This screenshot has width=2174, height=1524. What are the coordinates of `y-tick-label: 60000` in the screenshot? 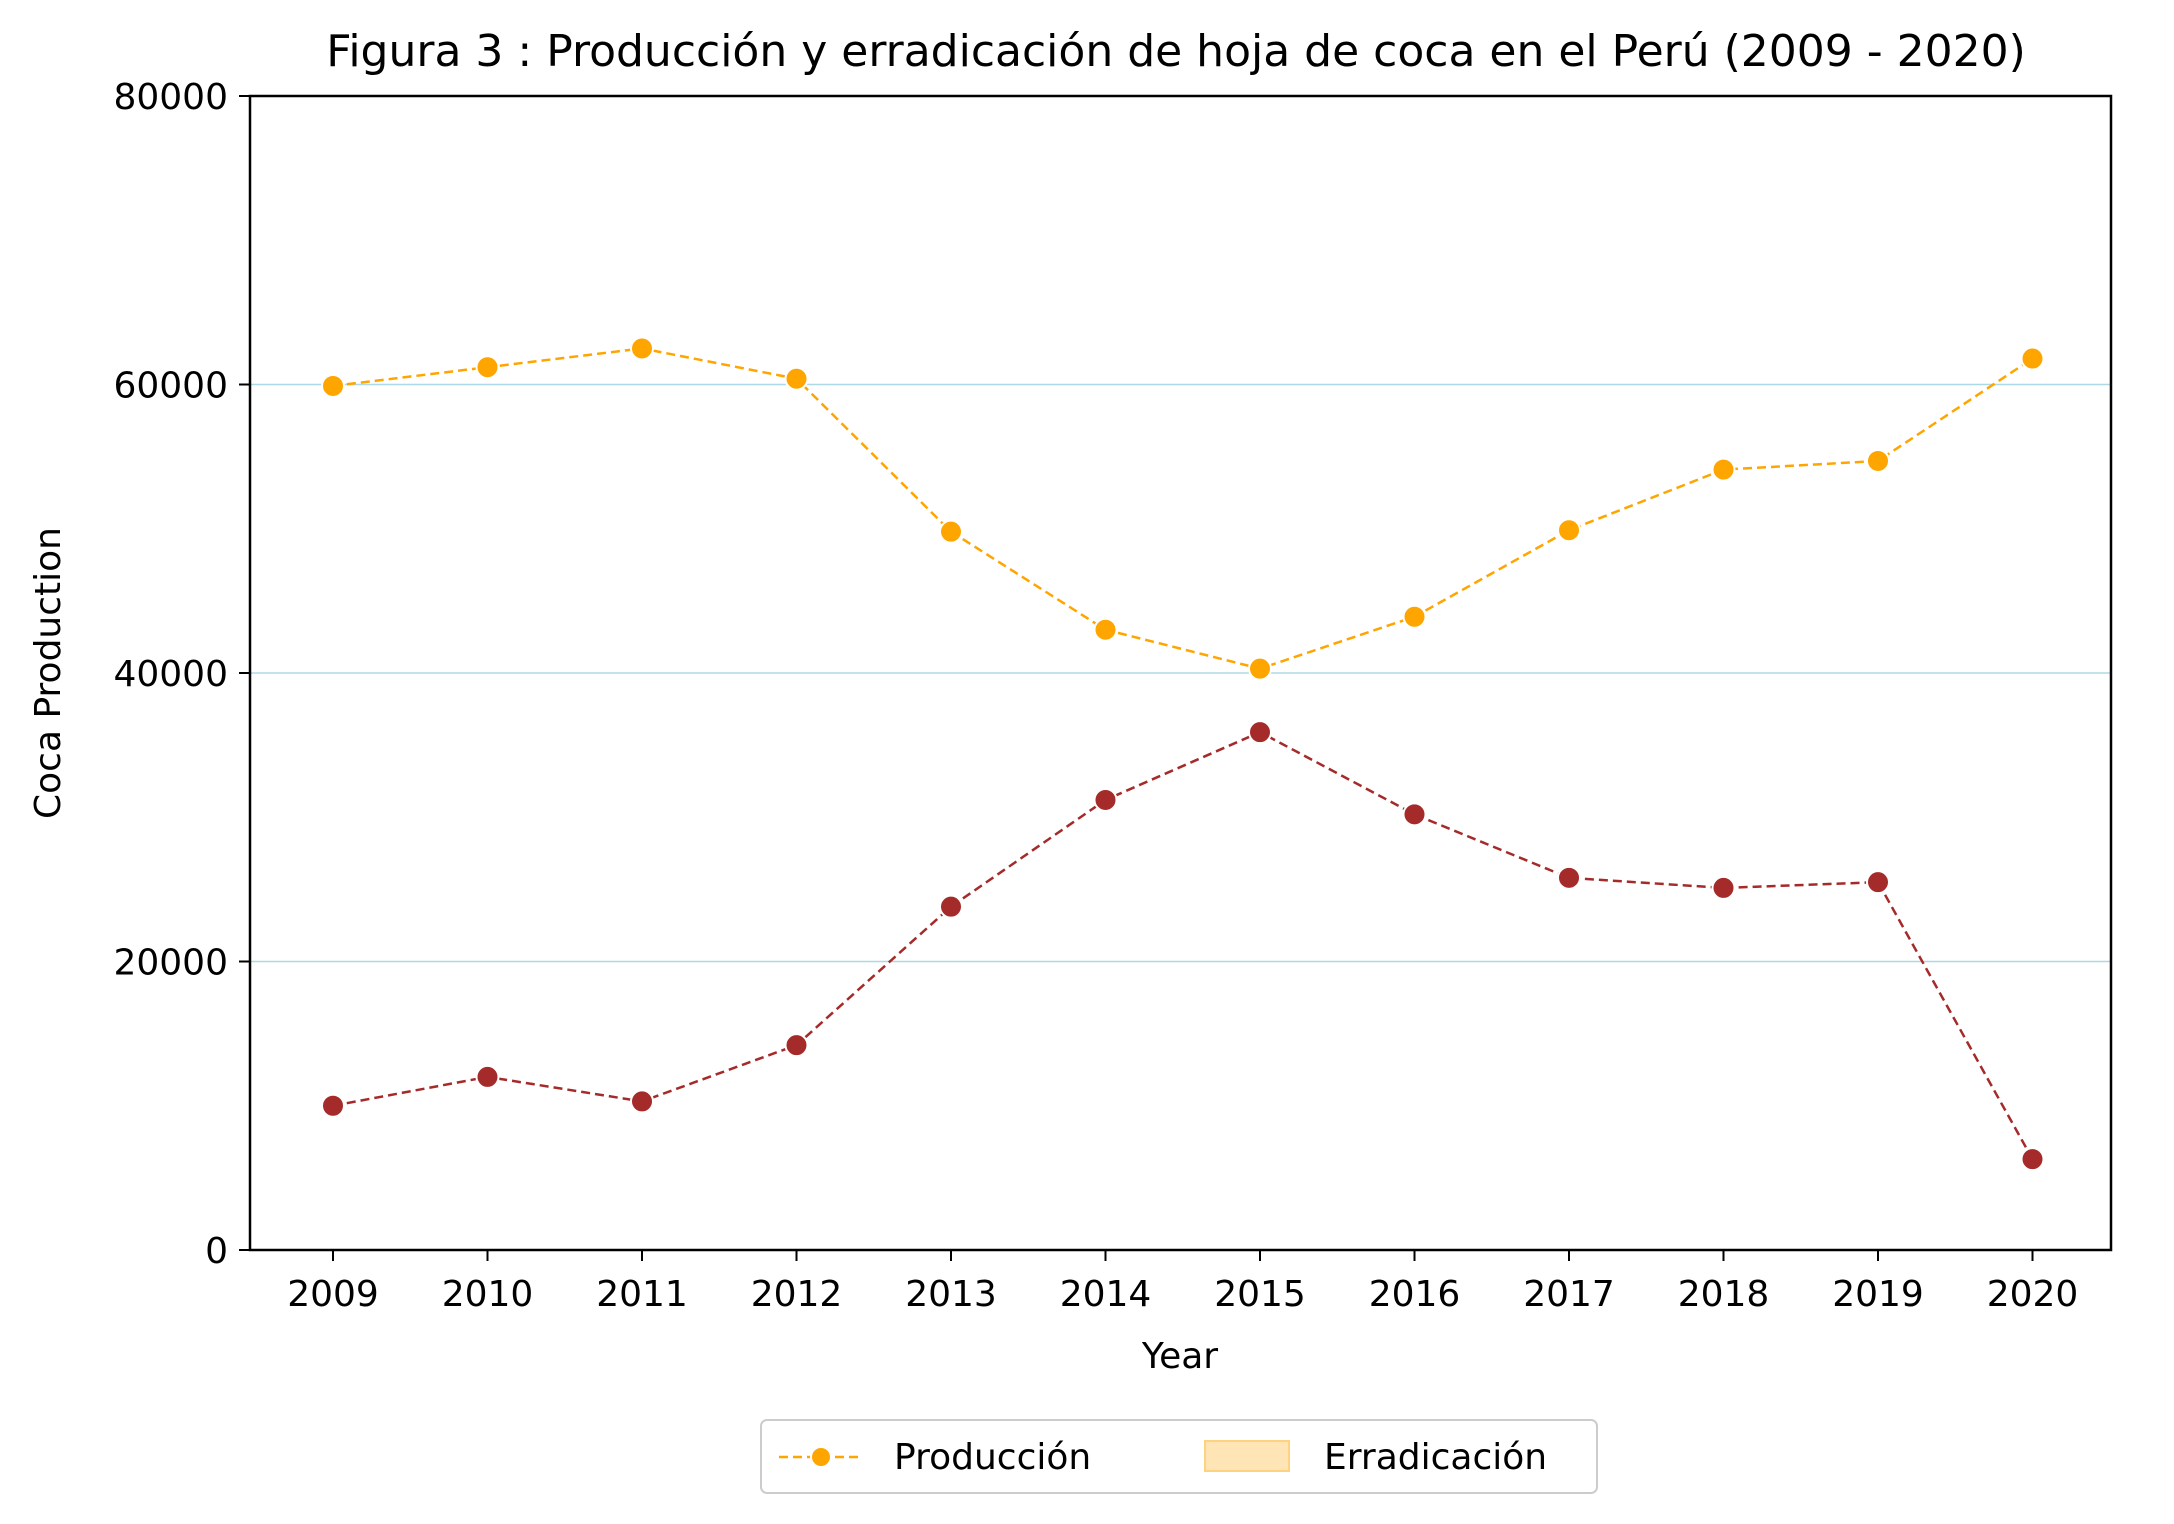 It's located at (170, 386).